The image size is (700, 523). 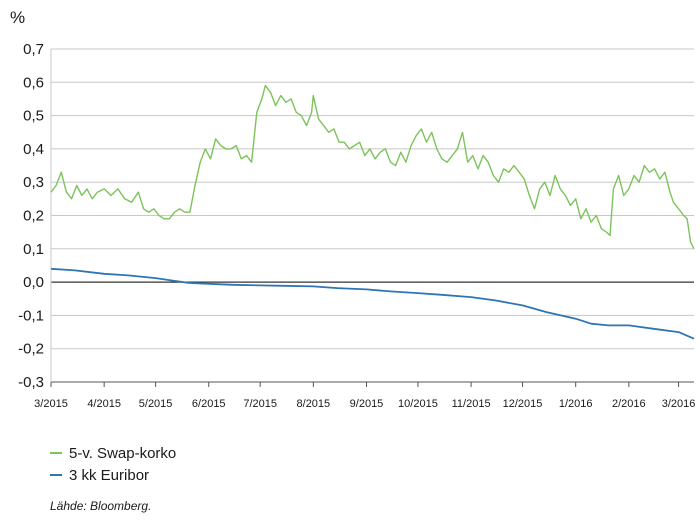 What do you see at coordinates (17, 17) in the screenshot?
I see `y-axis-unit: %` at bounding box center [17, 17].